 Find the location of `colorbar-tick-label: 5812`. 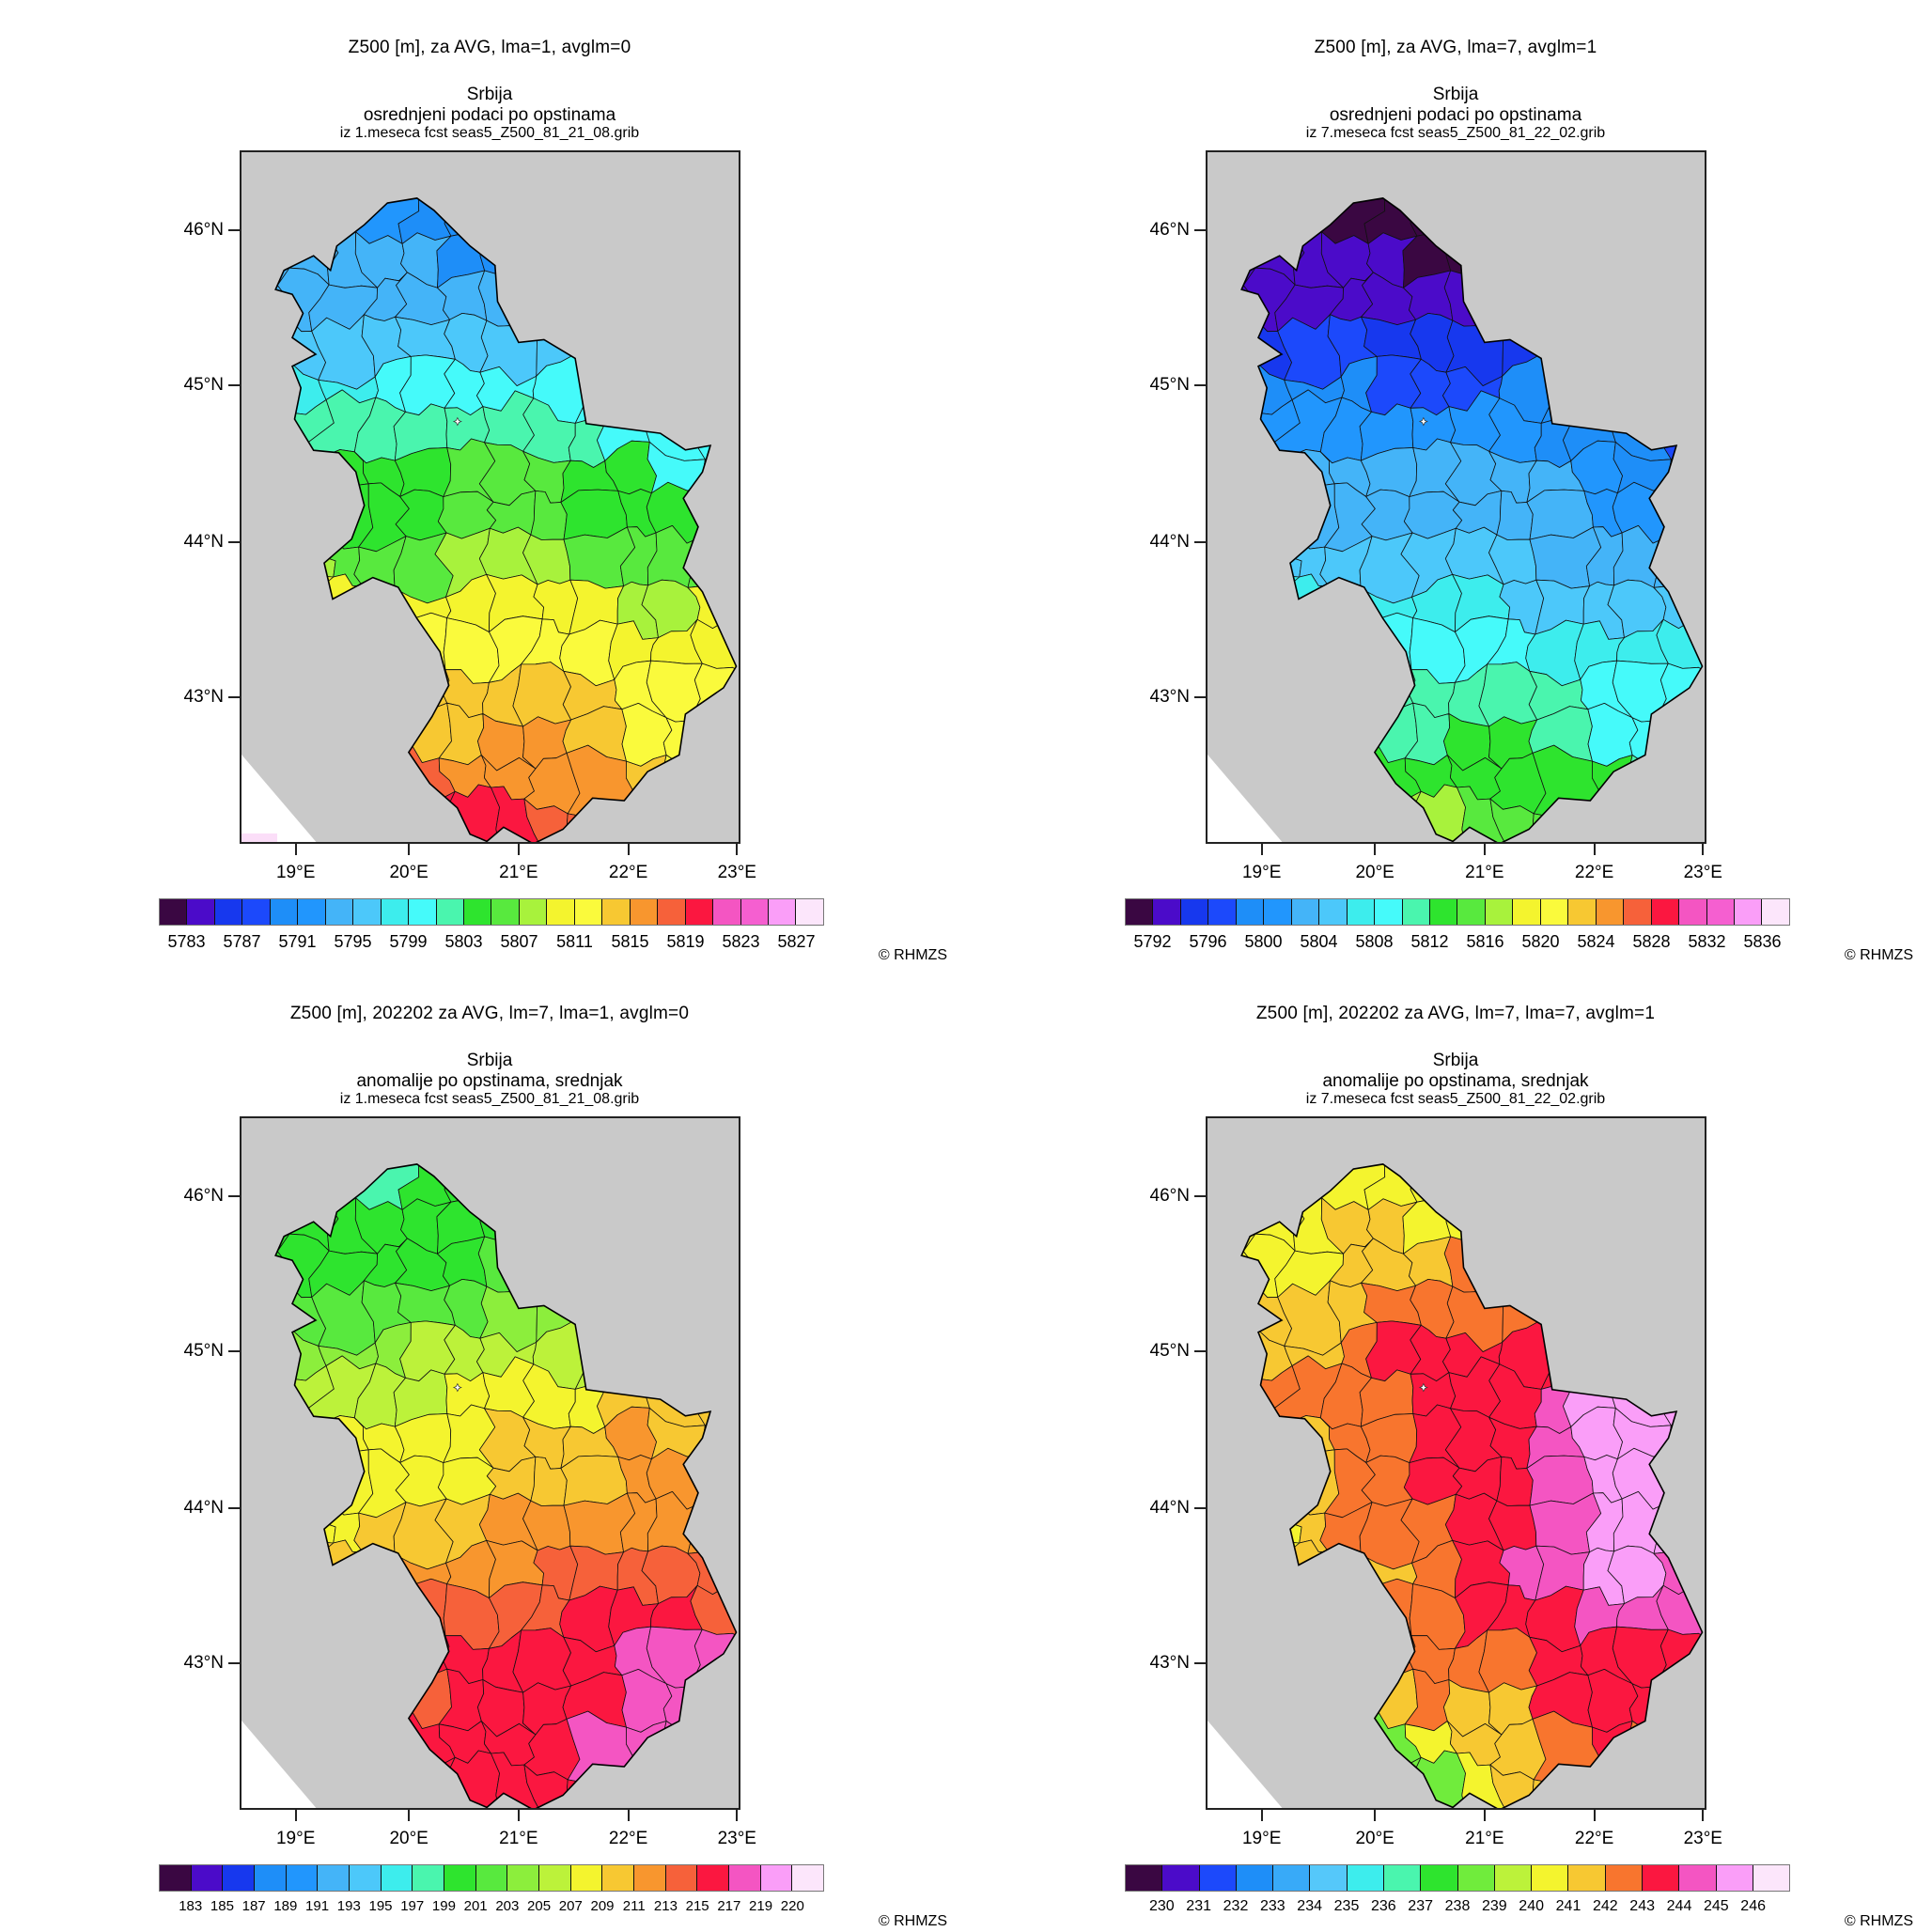

colorbar-tick-label: 5812 is located at coordinates (1429, 941).